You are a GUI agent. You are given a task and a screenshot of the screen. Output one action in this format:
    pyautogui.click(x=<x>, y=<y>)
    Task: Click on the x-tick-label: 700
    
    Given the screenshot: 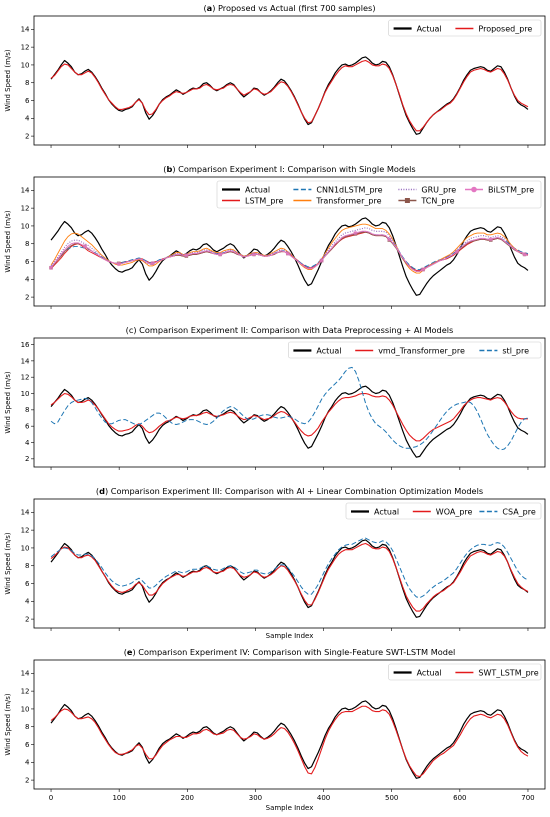 What is the action you would take?
    pyautogui.click(x=527, y=798)
    